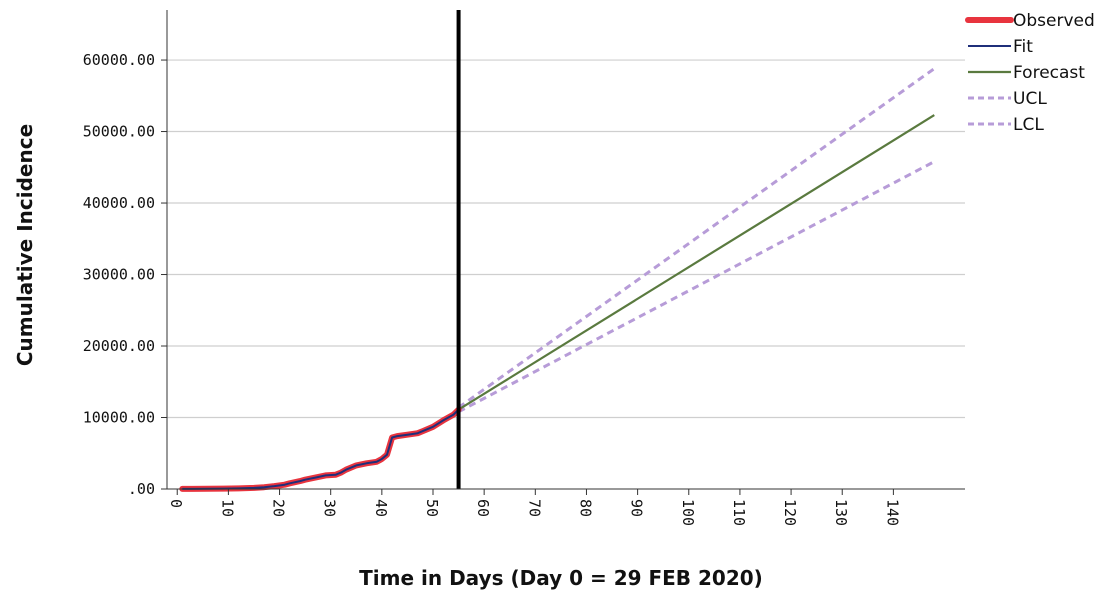 The width and height of the screenshot is (1118, 602). What do you see at coordinates (119, 60) in the screenshot?
I see `y-tick-label: 60000.00` at bounding box center [119, 60].